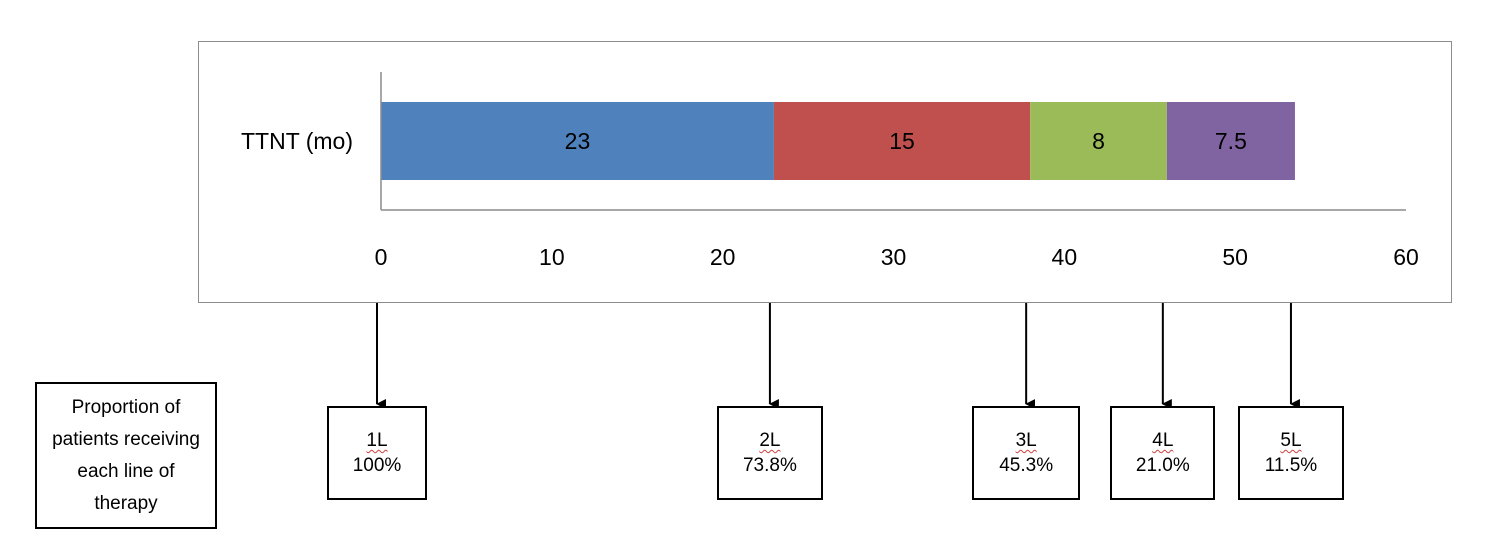 Image resolution: width=1494 pixels, height=557 pixels. I want to click on x-tick-label: 30, so click(894, 257).